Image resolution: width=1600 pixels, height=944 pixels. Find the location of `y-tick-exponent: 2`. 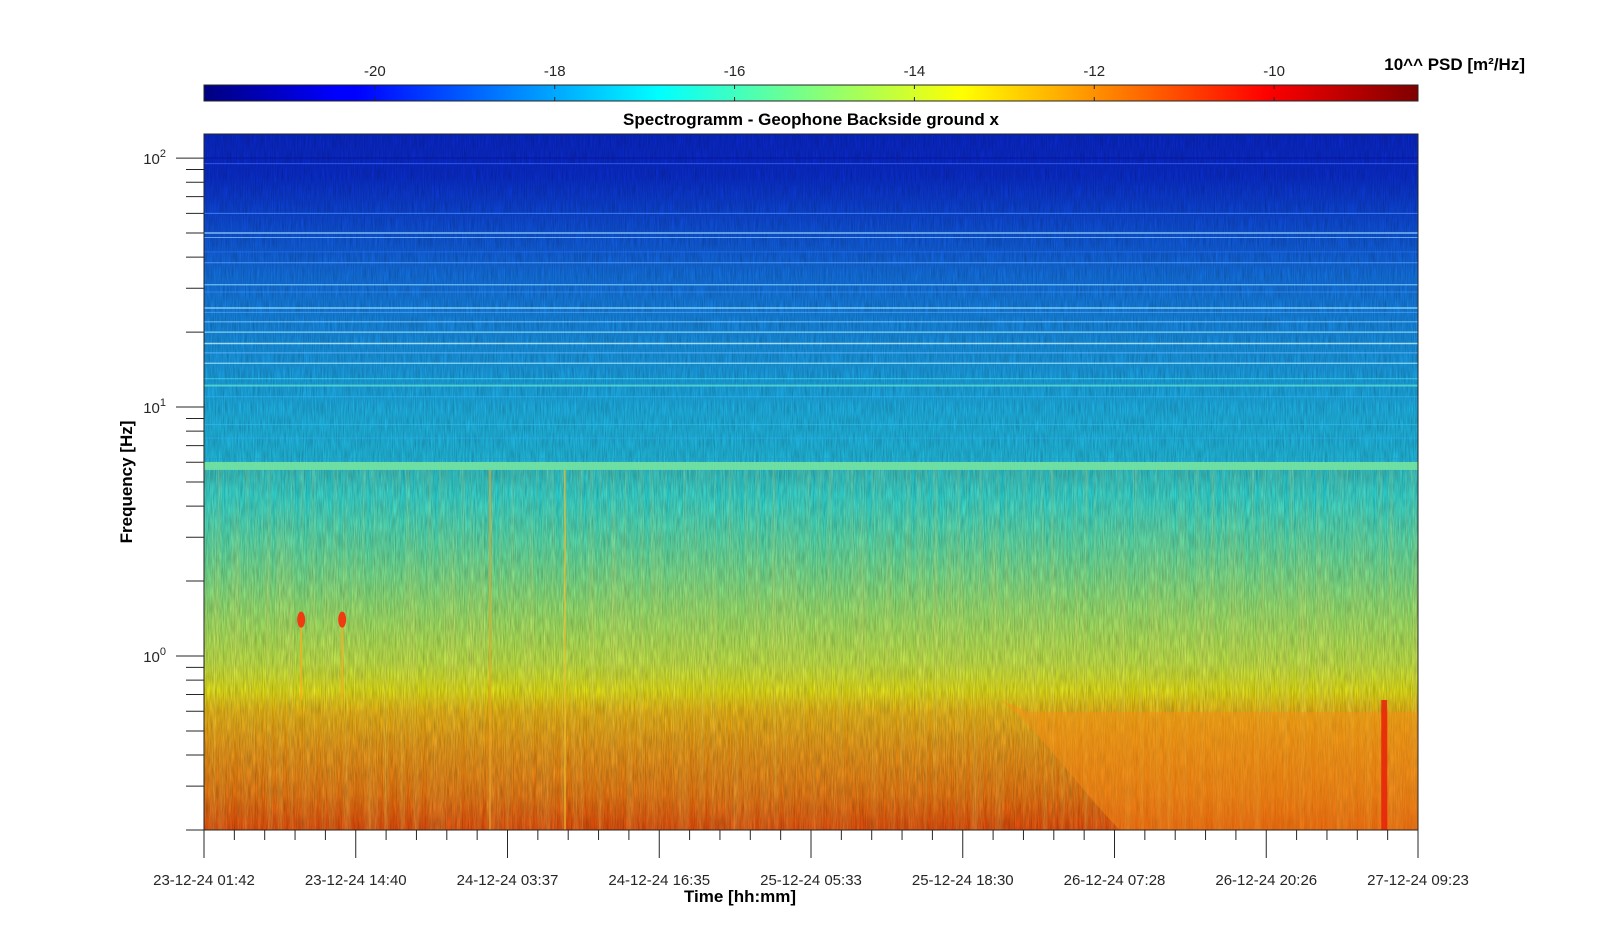

y-tick-exponent: 2 is located at coordinates (163, 154).